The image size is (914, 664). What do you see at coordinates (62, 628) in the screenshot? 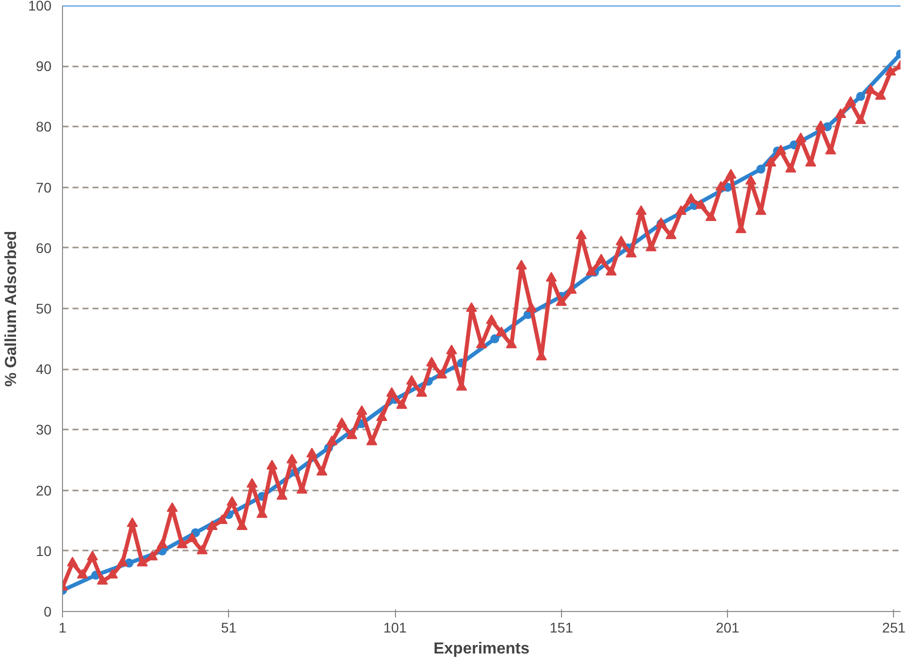
I see `x-tick-label: 1` at bounding box center [62, 628].